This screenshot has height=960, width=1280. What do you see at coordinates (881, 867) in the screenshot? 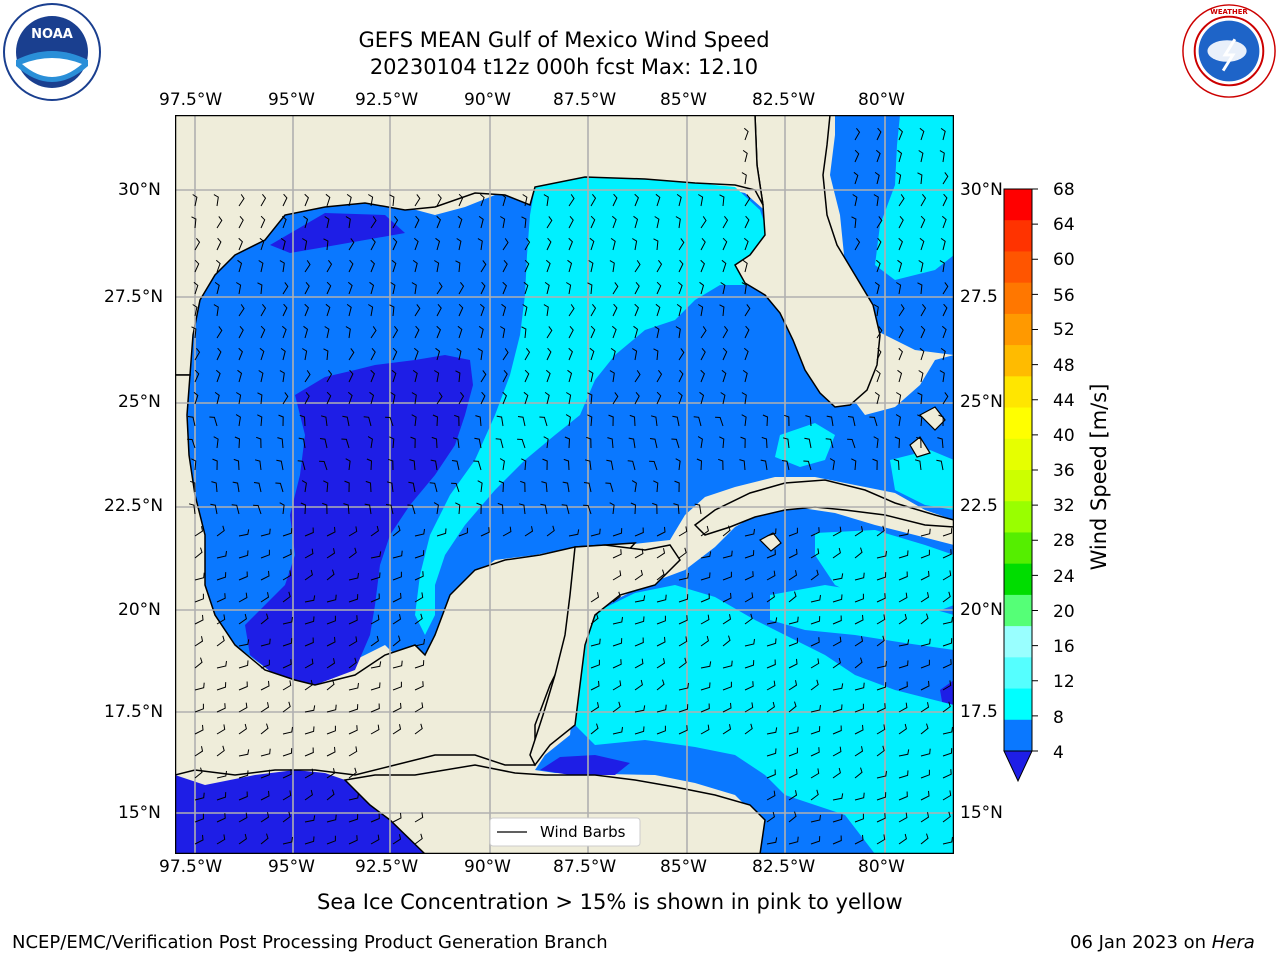
I see `lon-label-bottom: 80°W` at bounding box center [881, 867].